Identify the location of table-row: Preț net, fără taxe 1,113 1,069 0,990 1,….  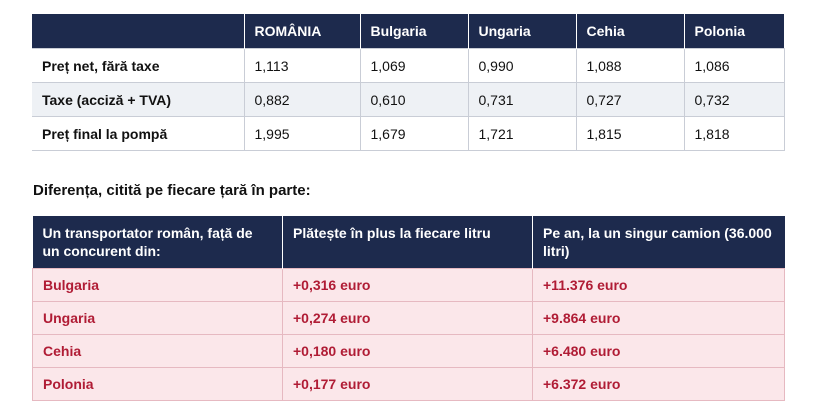
(408, 65).